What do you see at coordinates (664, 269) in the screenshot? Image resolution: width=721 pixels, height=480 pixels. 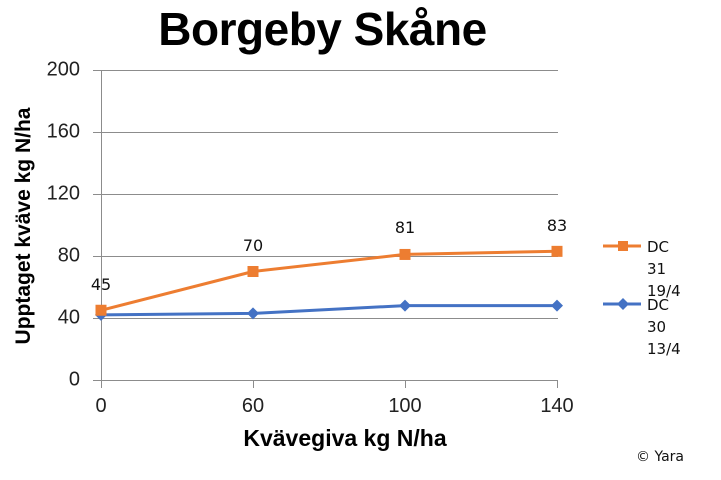 I see `legend-label: DC 31 19/4` at bounding box center [664, 269].